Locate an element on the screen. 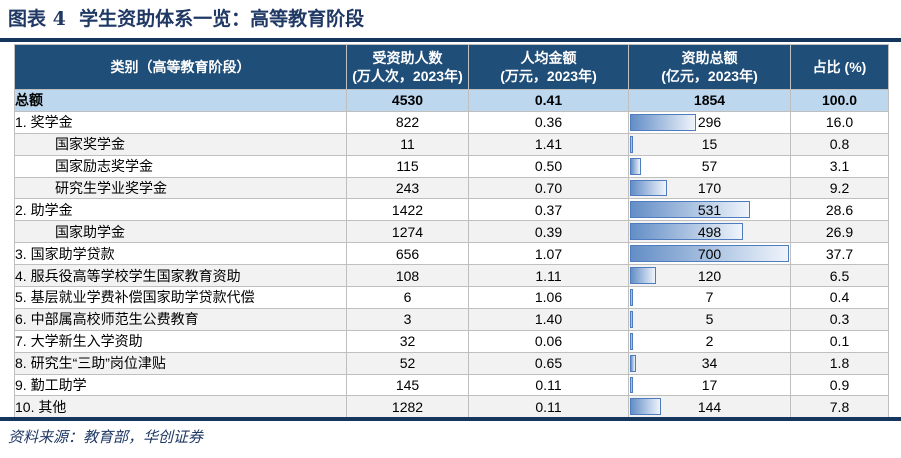 The height and width of the screenshot is (458, 901). figure-title: 图表 4 学生资助体系一览：高等教育阶段 is located at coordinates (186, 19).